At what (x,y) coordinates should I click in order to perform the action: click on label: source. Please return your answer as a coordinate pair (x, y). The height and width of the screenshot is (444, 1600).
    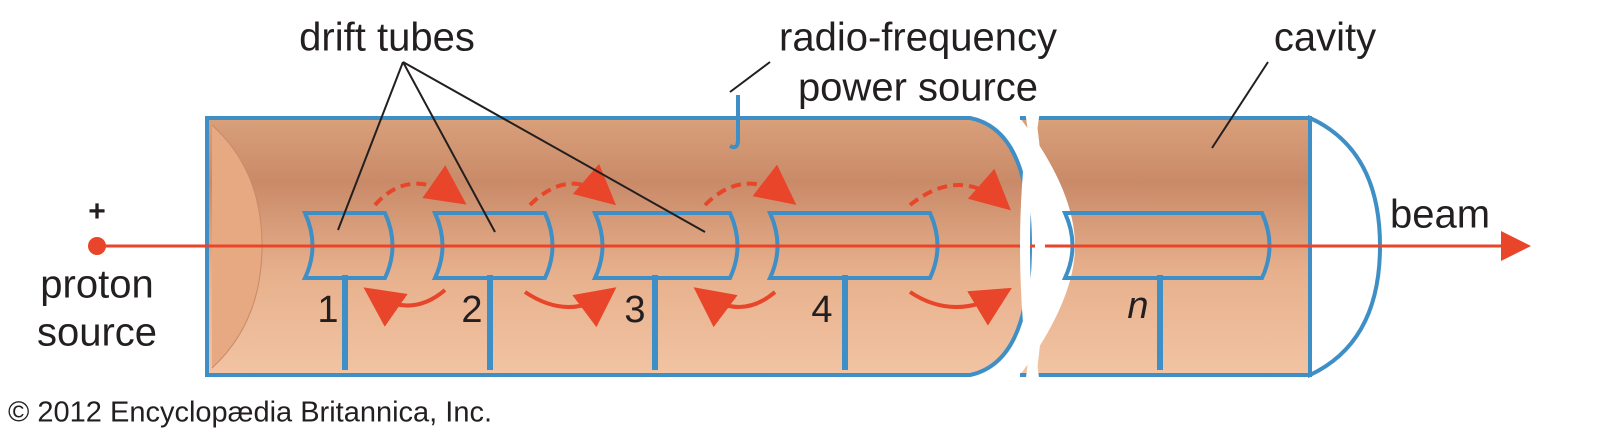
    Looking at the image, I should click on (97, 333).